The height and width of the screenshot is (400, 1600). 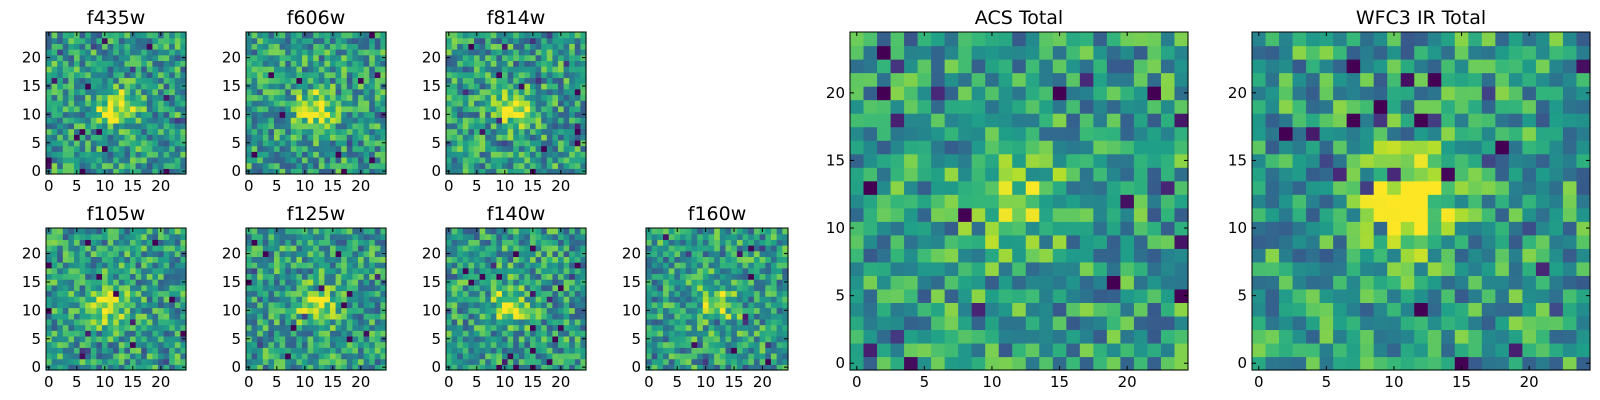 I want to click on axes-frame-f435w, so click(x=116, y=103).